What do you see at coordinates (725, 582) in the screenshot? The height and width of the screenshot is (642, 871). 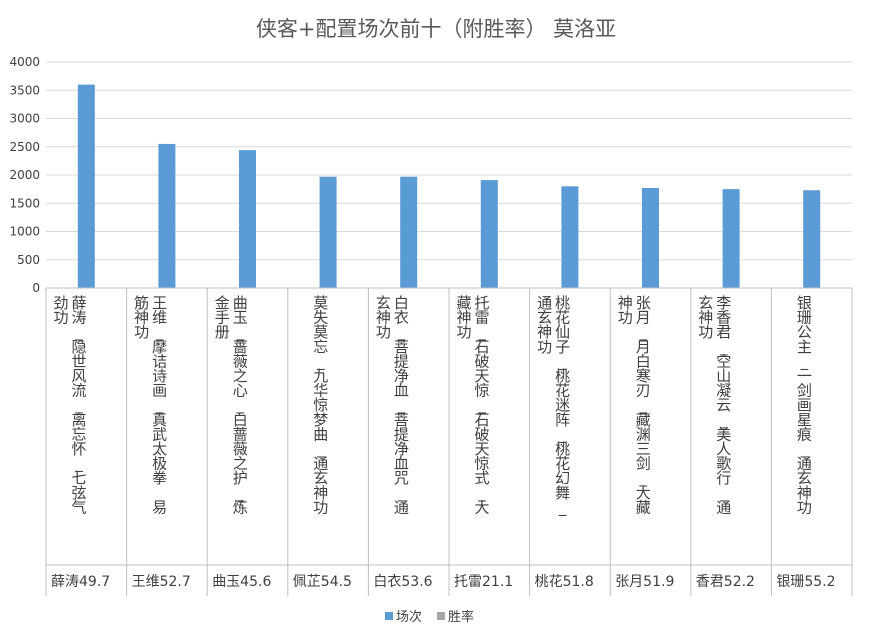 I see `sub-label: 香君52.2` at bounding box center [725, 582].